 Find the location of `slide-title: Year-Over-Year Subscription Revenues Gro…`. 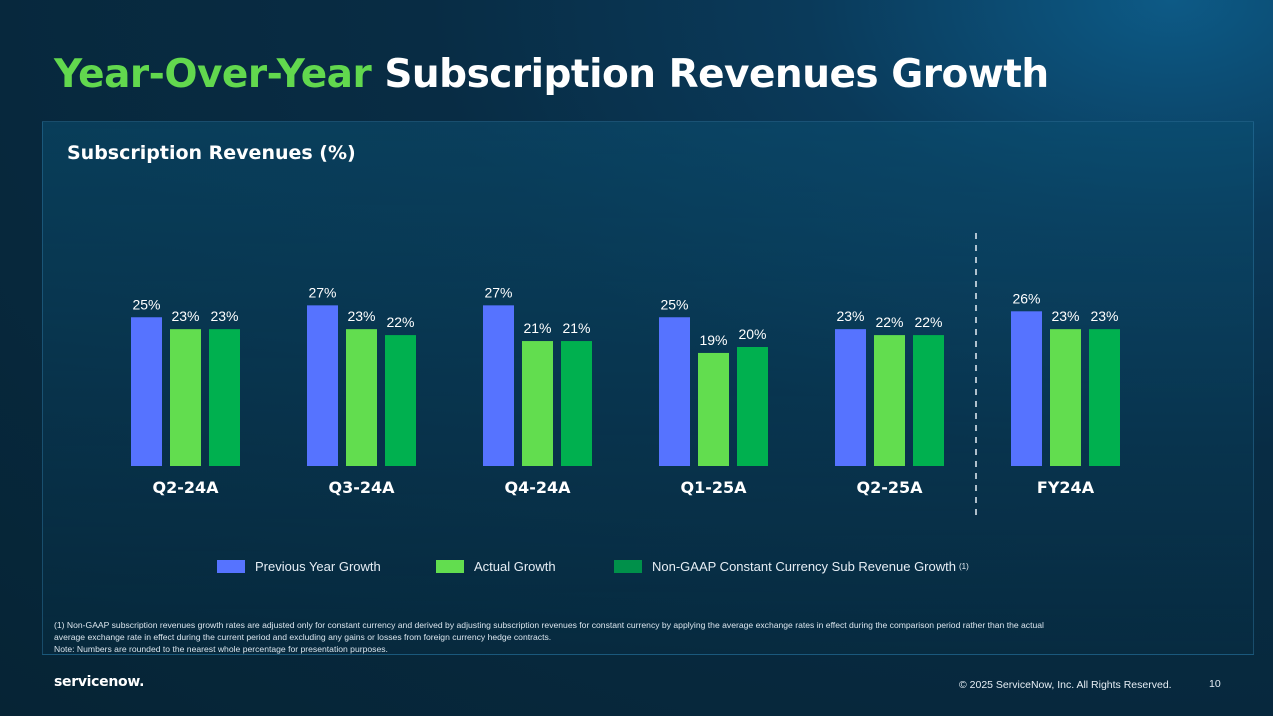

slide-title: Year-Over-Year Subscription Revenues Gro… is located at coordinates (551, 74).